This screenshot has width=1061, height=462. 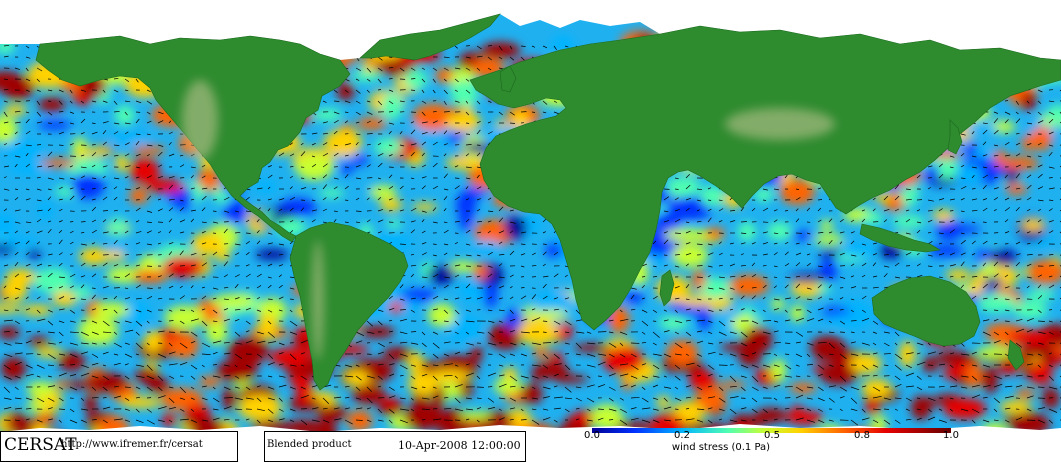 What do you see at coordinates (132, 444) in the screenshot?
I see `source-url: http://www.ifremer.fr/cersat` at bounding box center [132, 444].